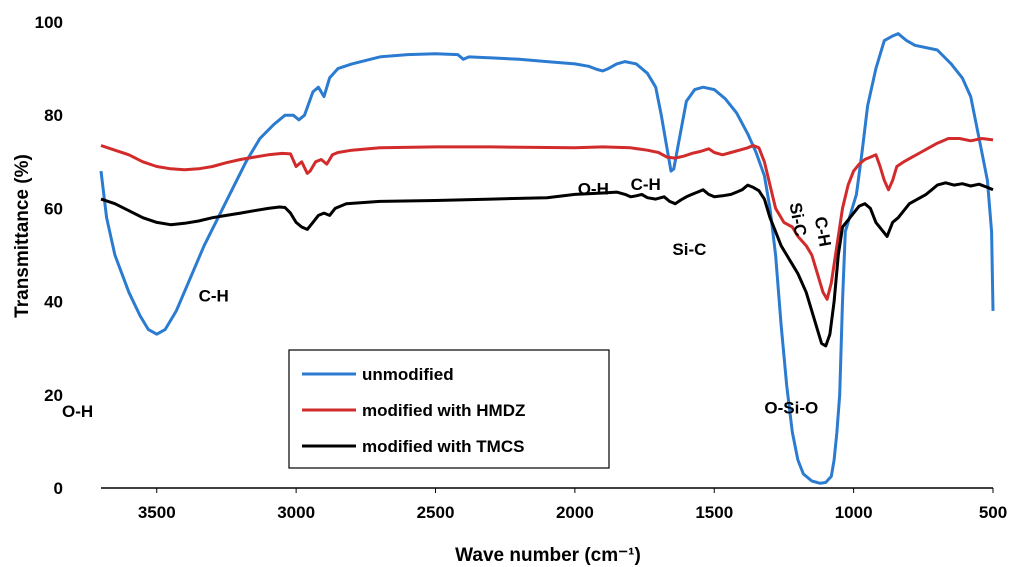  I want to click on peak-label: O-Si-O, so click(791, 407).